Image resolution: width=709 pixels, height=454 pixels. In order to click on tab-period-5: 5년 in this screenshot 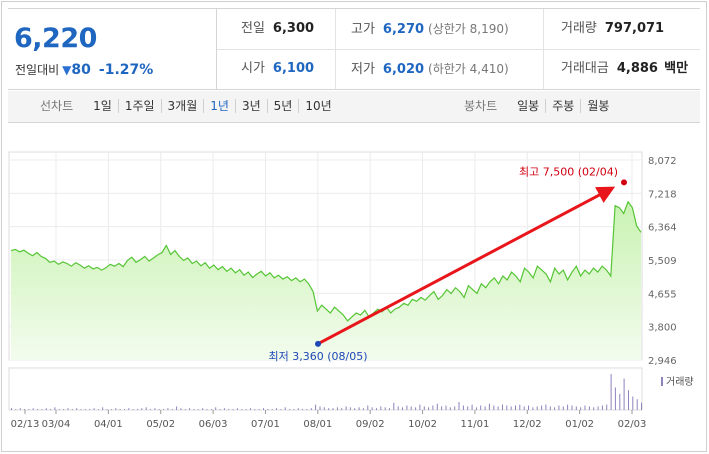, I will do `click(282, 106)`.